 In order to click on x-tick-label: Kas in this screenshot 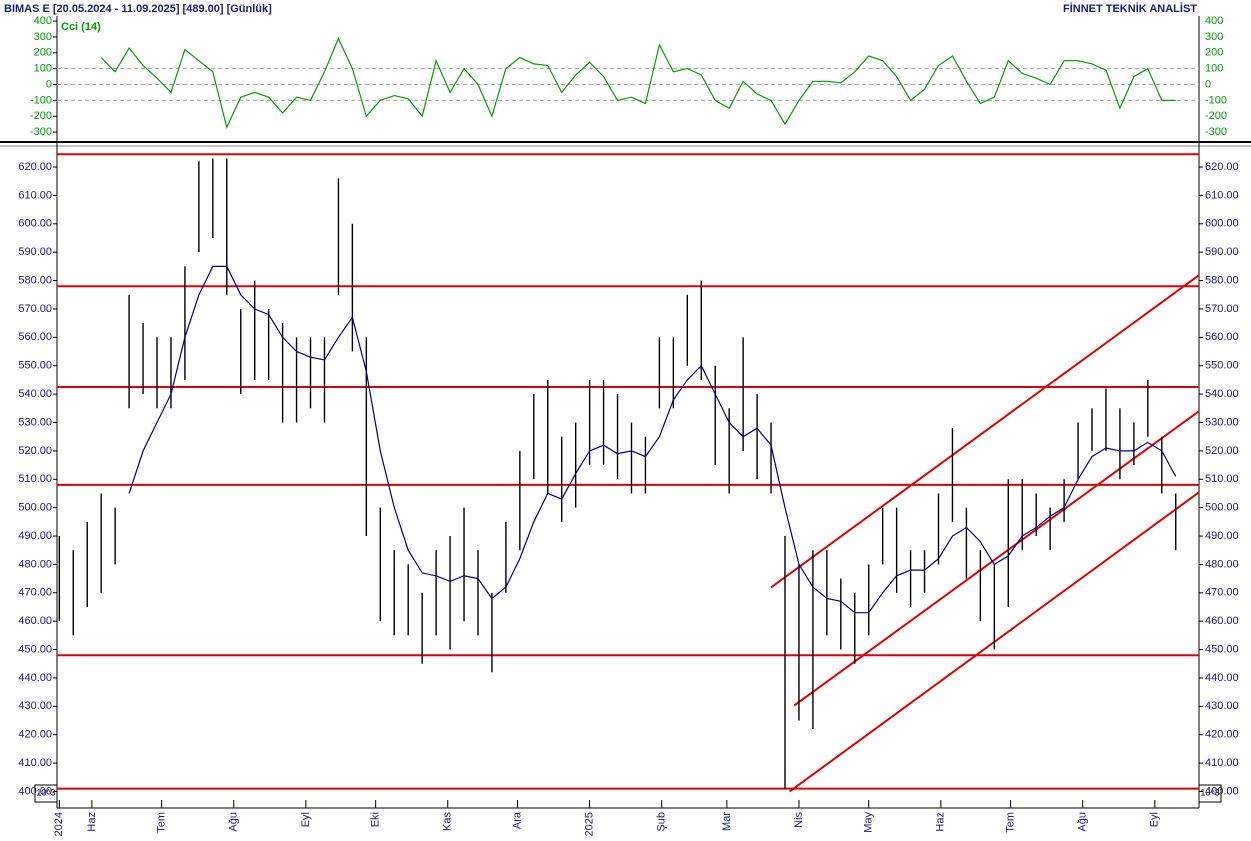, I will do `click(448, 821)`.